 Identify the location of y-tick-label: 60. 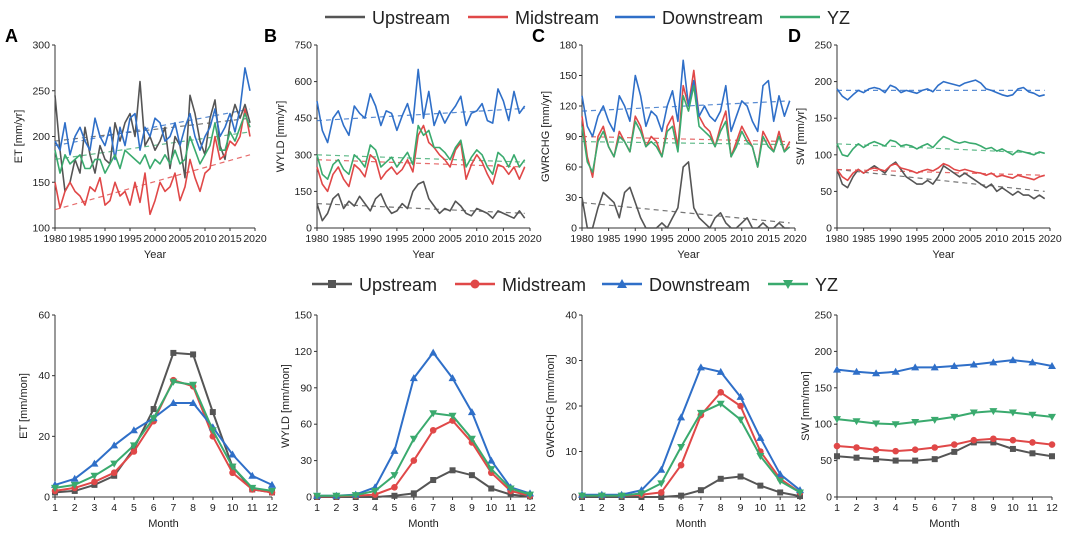
(306, 425).